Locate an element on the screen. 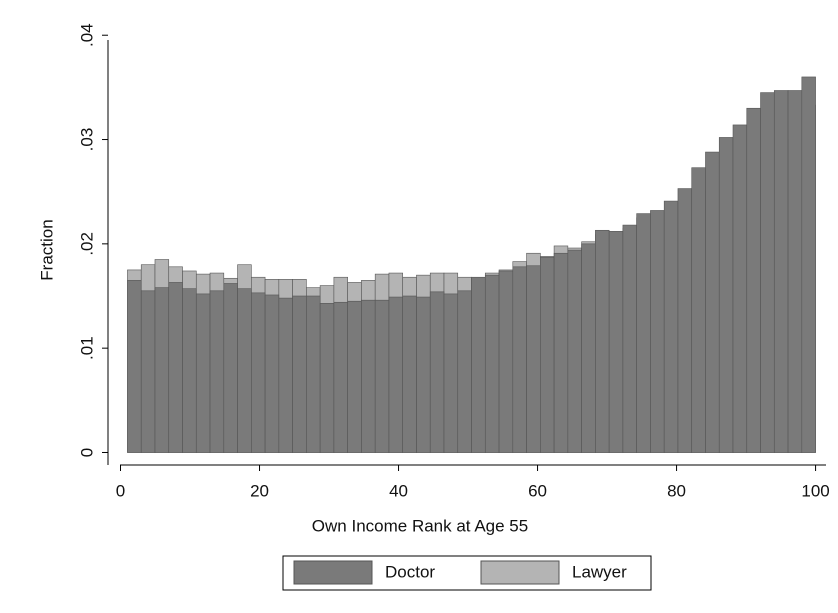 This screenshot has width=838, height=613. y-tick-label: .04 is located at coordinates (86, 35).